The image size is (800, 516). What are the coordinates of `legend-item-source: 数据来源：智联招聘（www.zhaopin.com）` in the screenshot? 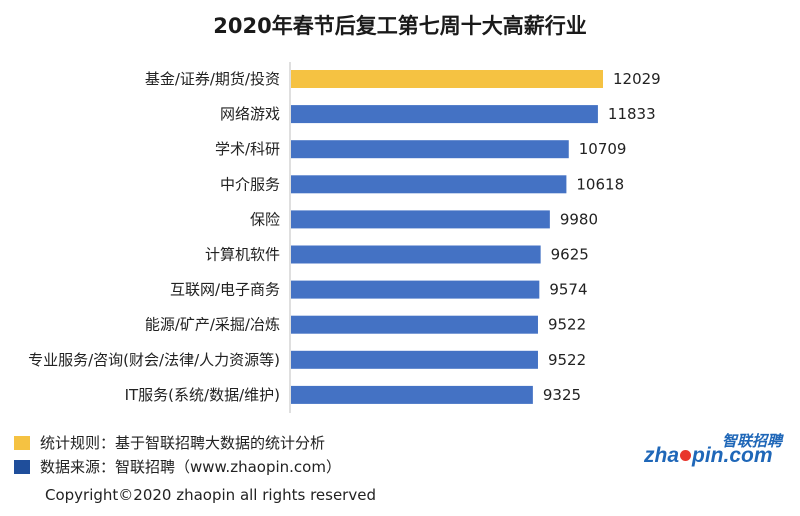 It's located at (177, 466).